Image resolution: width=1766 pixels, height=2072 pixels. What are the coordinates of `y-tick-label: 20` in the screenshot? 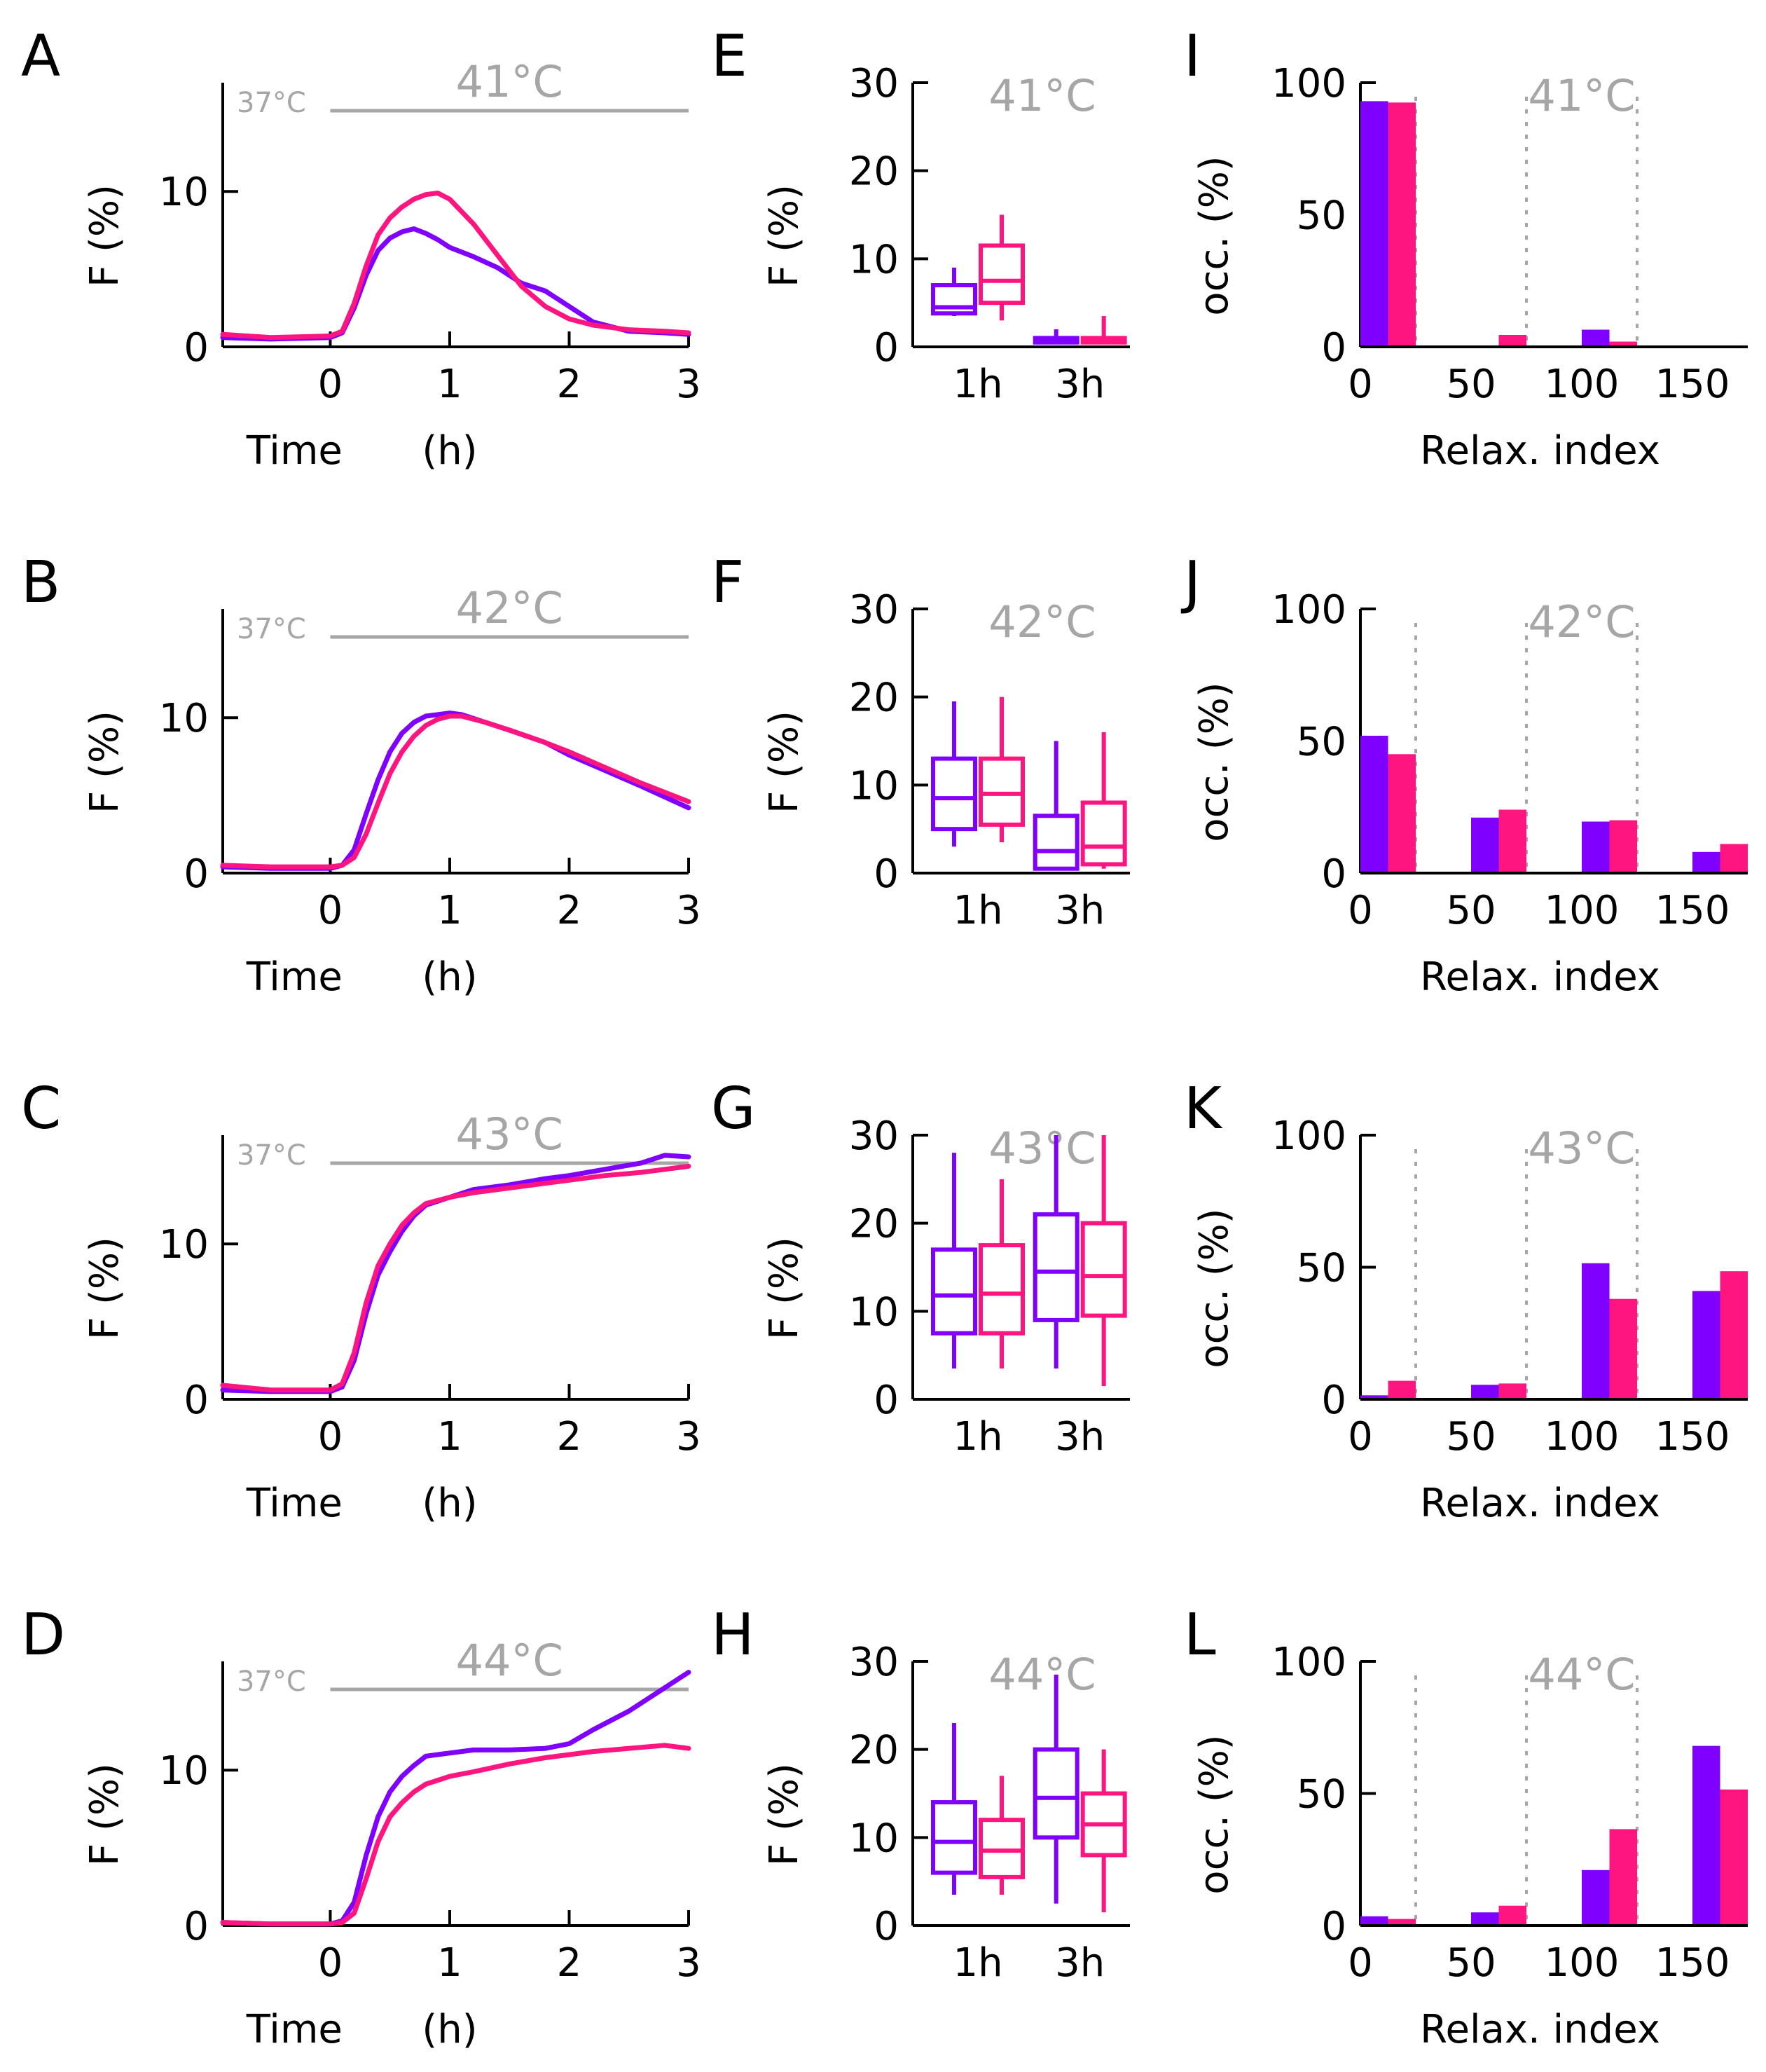 It's located at (874, 1750).